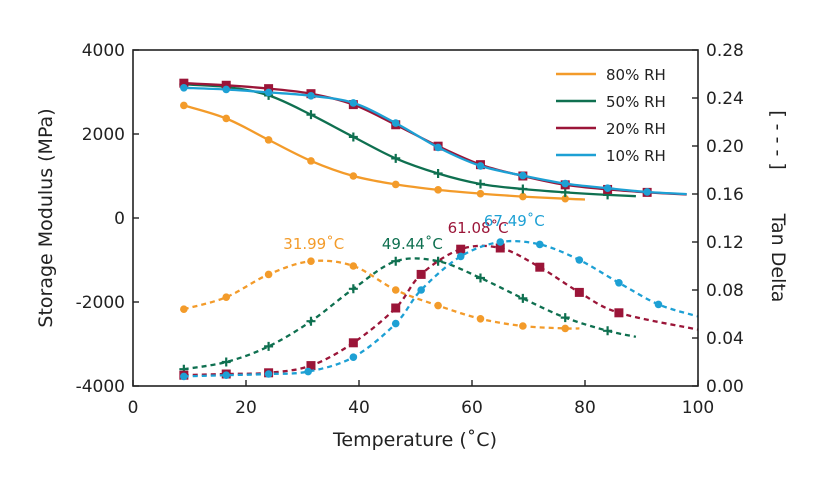 The height and width of the screenshot is (493, 830). Describe the element at coordinates (725, 387) in the screenshot. I see `y-right-tick-label: 0.00` at that location.